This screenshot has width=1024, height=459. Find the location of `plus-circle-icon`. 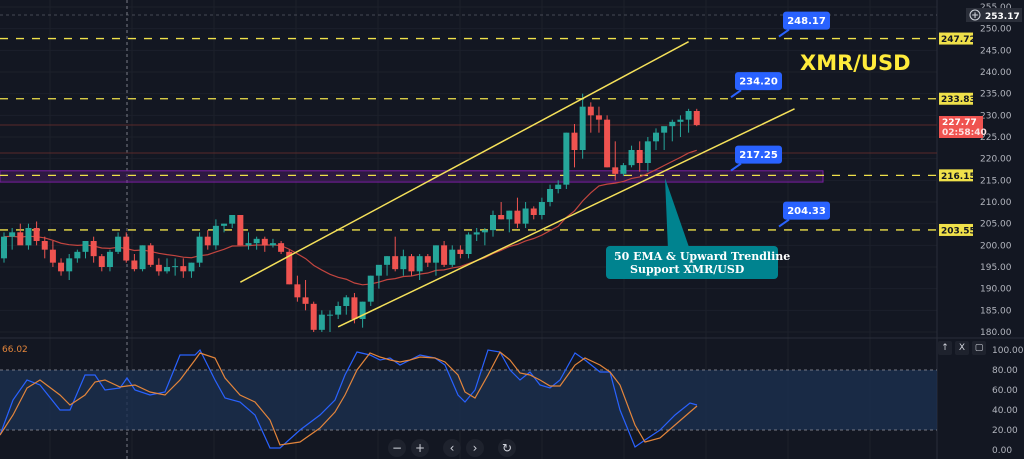

plus-circle-icon is located at coordinates (975, 15).